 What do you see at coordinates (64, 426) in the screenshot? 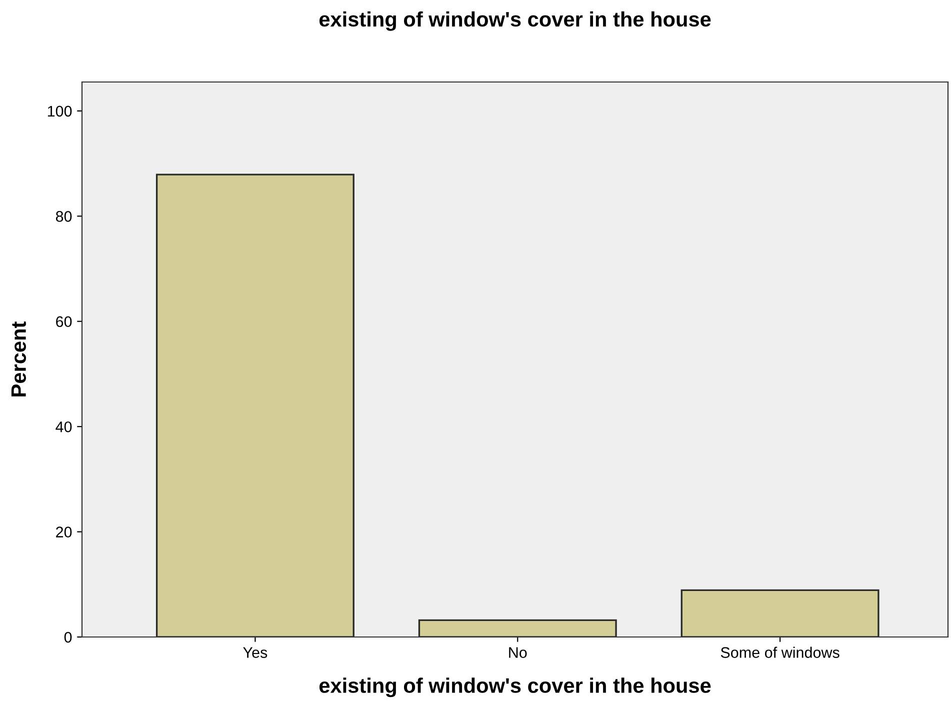
I see `y-tick-label: 40` at bounding box center [64, 426].